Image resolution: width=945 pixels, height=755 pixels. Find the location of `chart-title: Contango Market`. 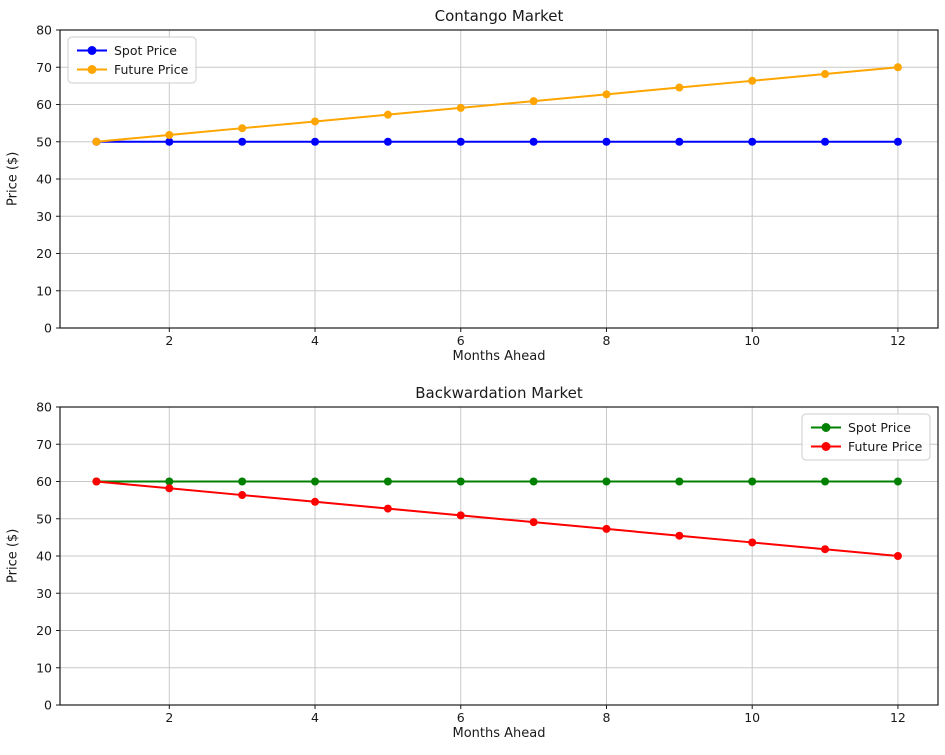

chart-title: Contango Market is located at coordinates (499, 16).